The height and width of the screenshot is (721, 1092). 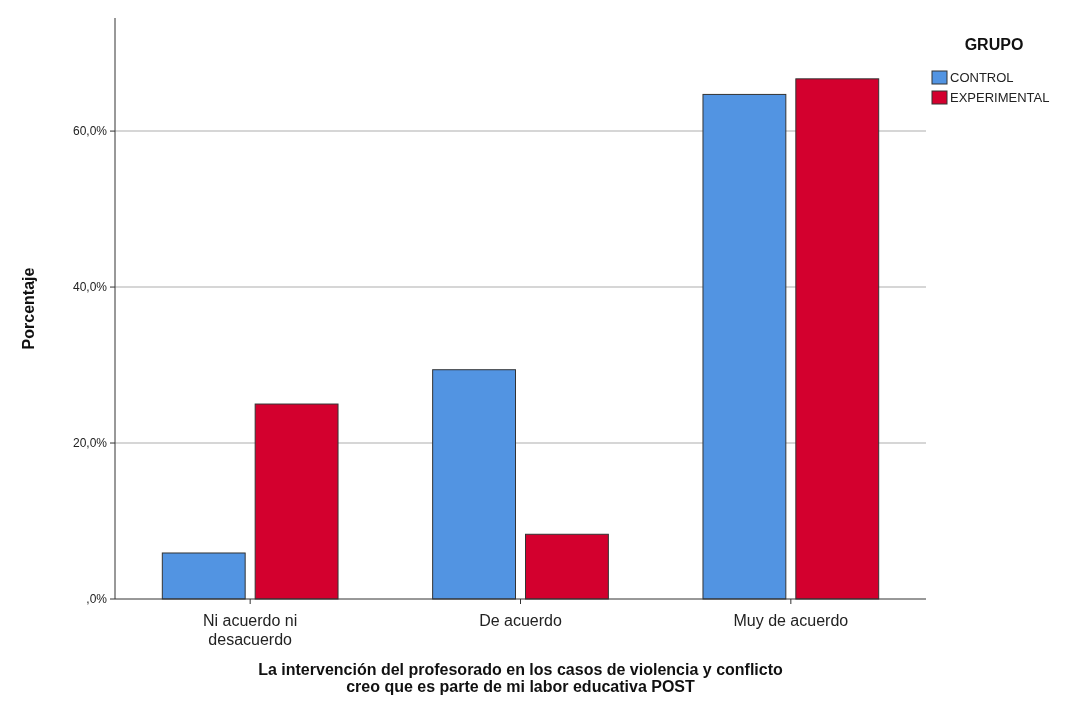 What do you see at coordinates (28, 308) in the screenshot?
I see `y-axis-title: Porcentaje` at bounding box center [28, 308].